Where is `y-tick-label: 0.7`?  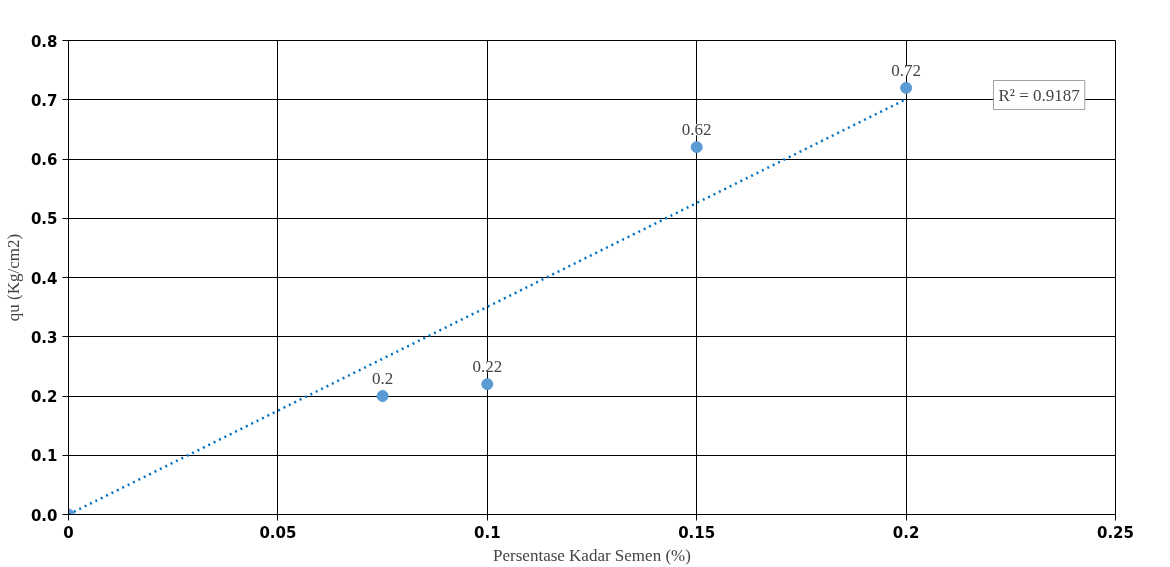
y-tick-label: 0.7 is located at coordinates (44, 100).